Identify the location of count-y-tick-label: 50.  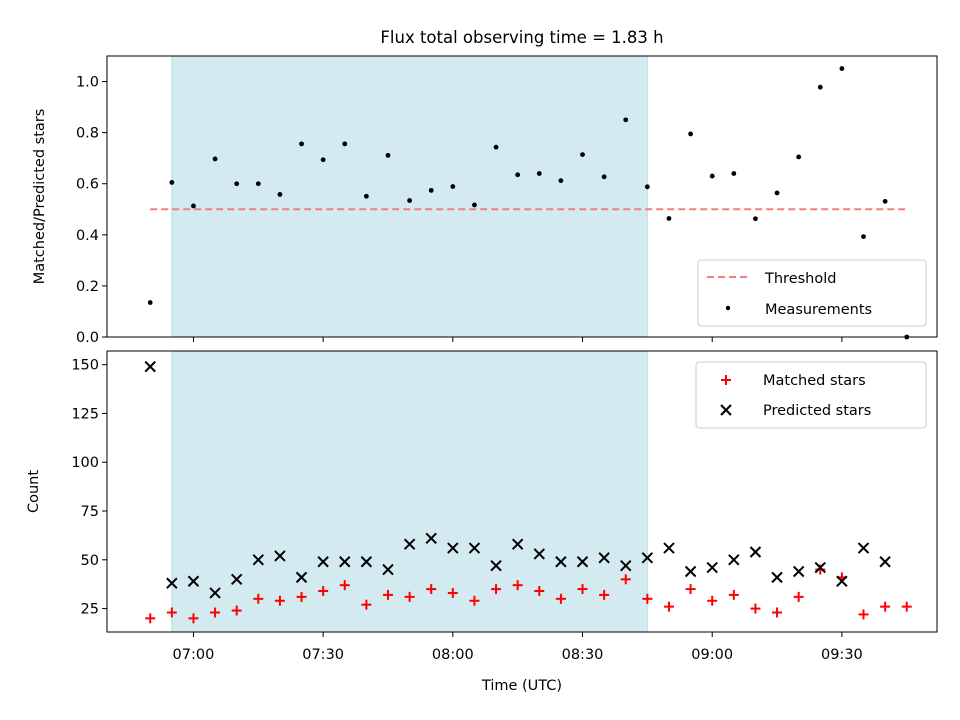
(90, 561).